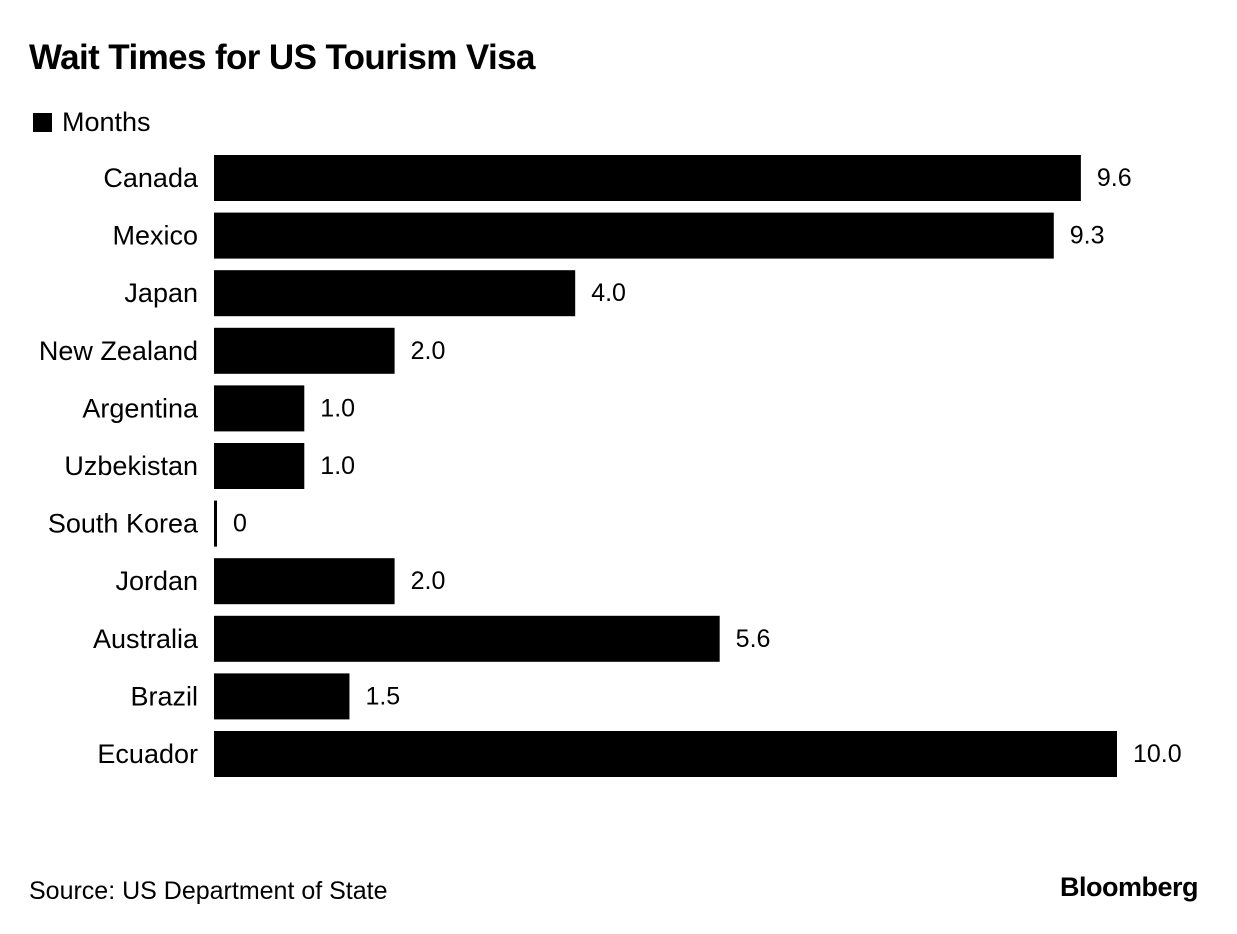 This screenshot has width=1237, height=934. What do you see at coordinates (259, 466) in the screenshot?
I see `bar-uzbekistan` at bounding box center [259, 466].